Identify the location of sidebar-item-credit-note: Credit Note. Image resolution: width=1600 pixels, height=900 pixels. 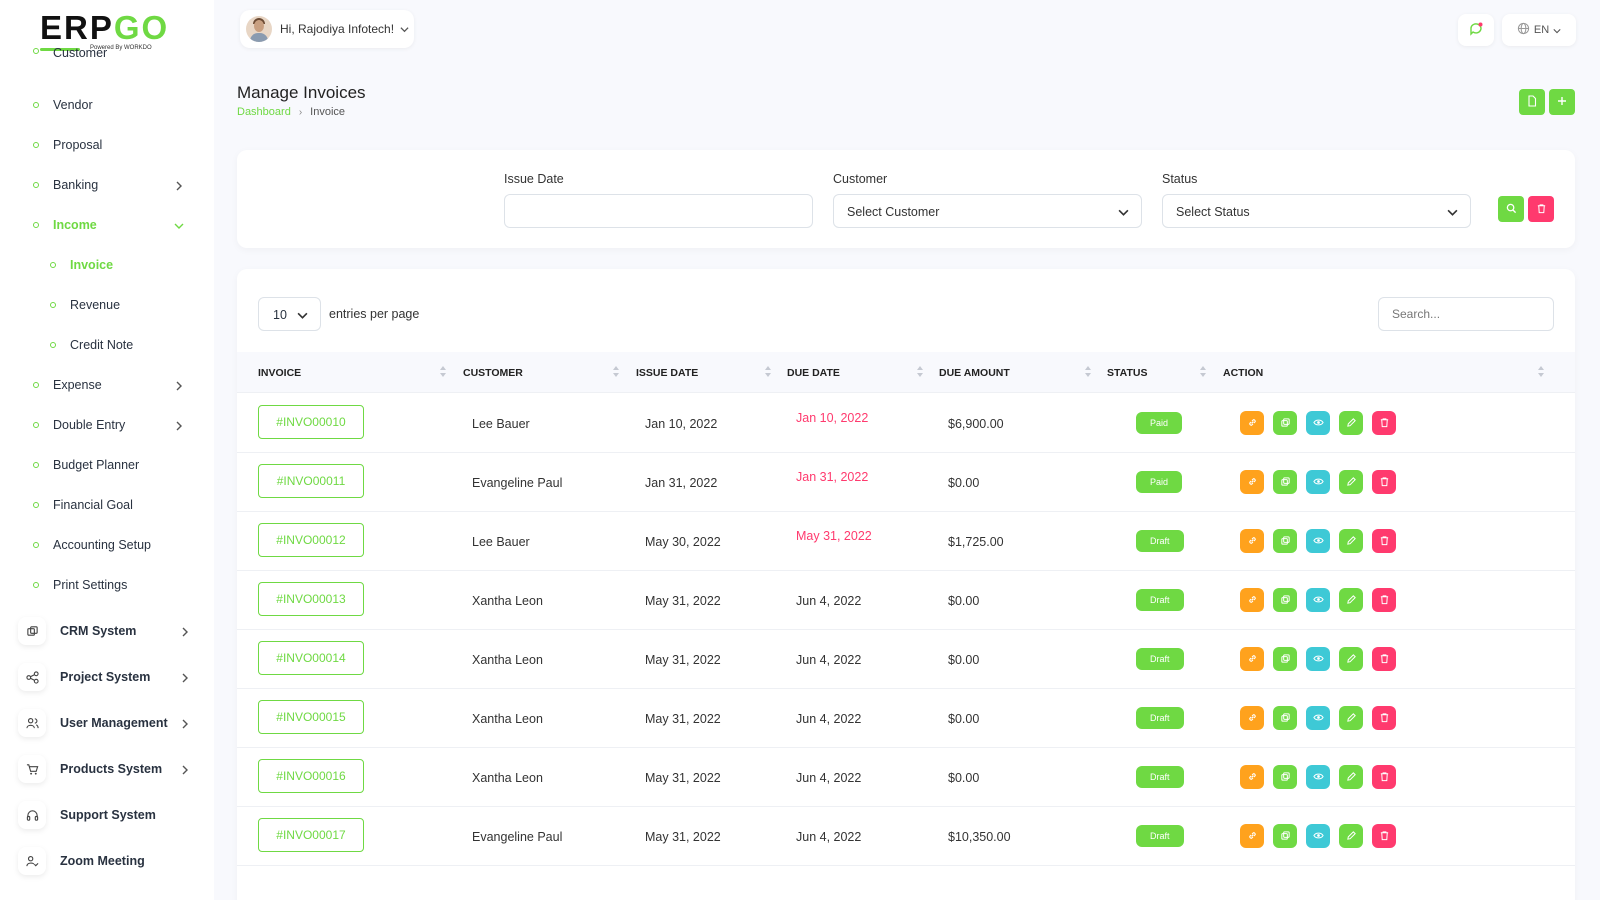
(107, 345).